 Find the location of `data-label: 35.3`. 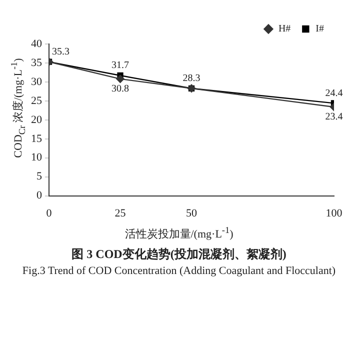

data-label: 35.3 is located at coordinates (61, 52).